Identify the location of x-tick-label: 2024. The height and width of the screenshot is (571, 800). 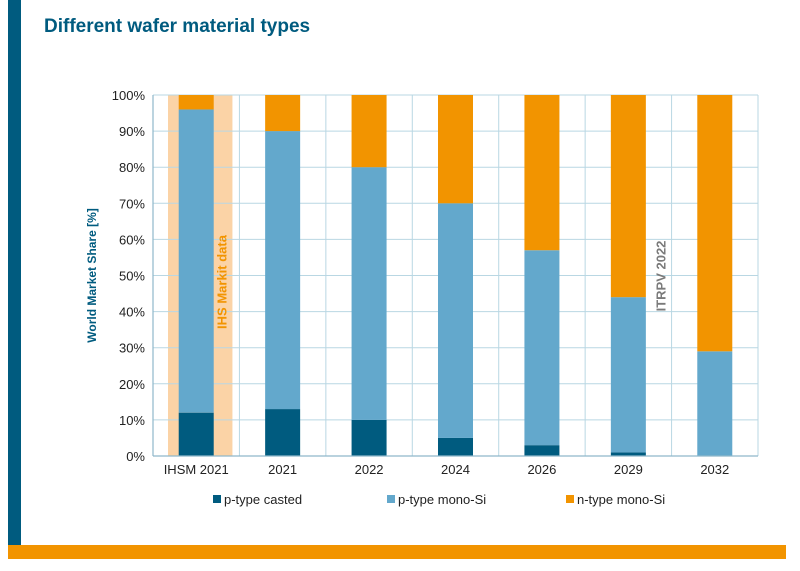
(455, 469).